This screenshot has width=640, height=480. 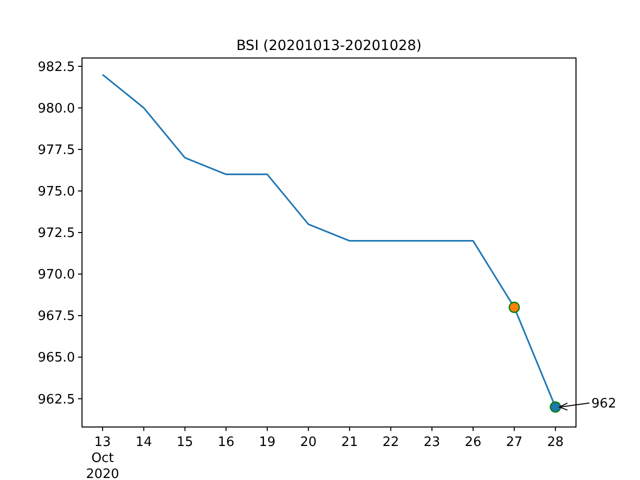 What do you see at coordinates (56, 150) in the screenshot?
I see `y-tick-label: 977.5` at bounding box center [56, 150].